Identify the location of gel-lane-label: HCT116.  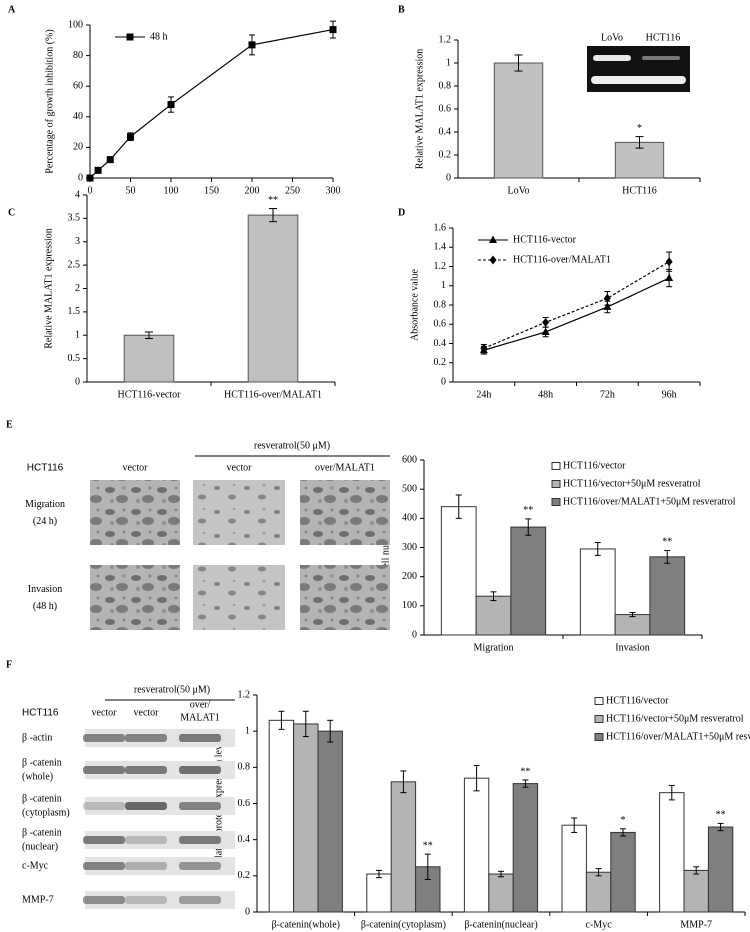
(663, 37).